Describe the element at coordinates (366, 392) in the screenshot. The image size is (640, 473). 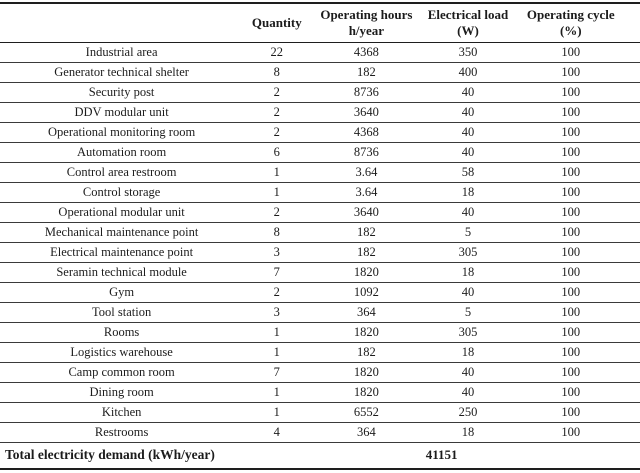
I see `operating-hours-cell: 1820` at that location.